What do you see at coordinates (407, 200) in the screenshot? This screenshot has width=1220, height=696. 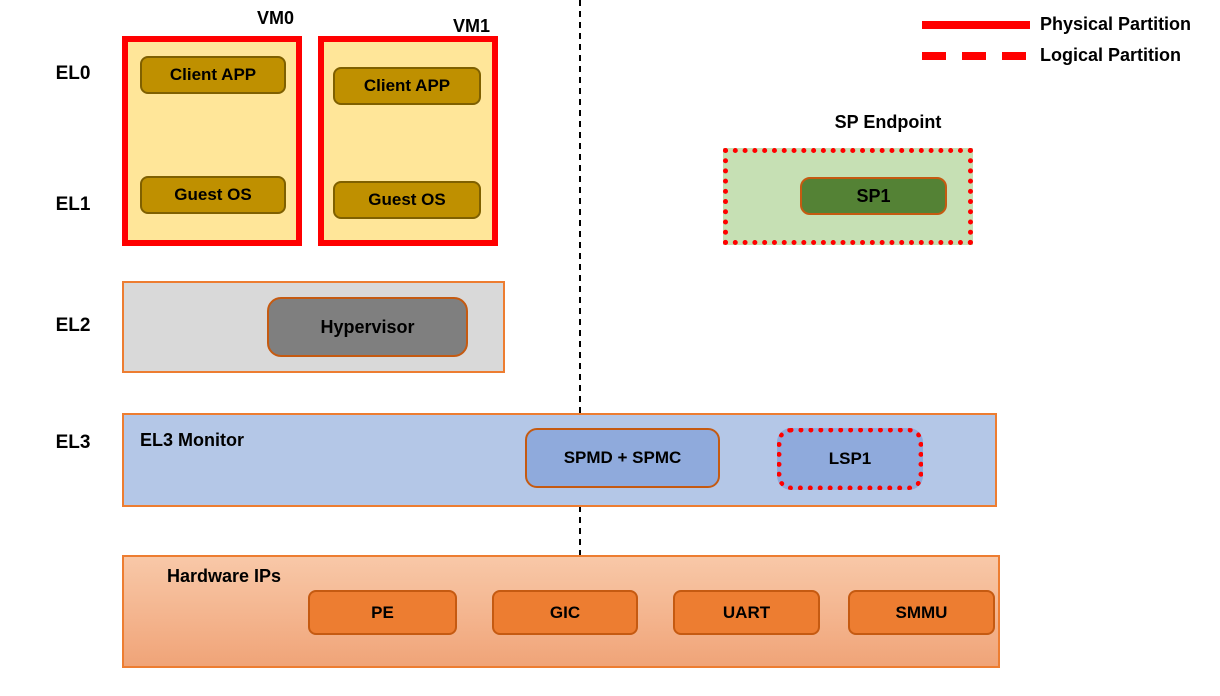 I see `vm1-guest-os-box: Guest OS` at bounding box center [407, 200].